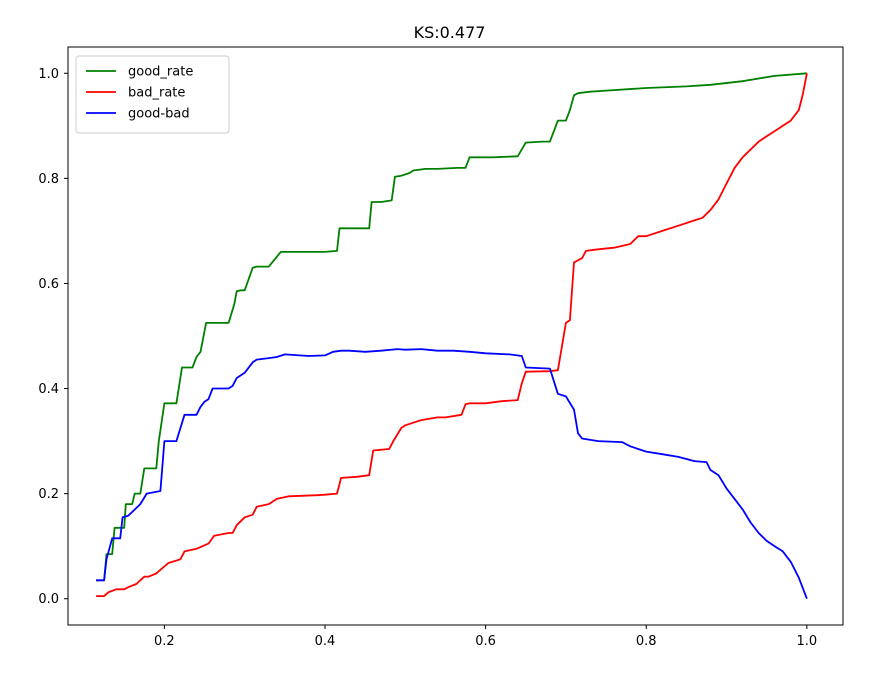 This screenshot has height=679, width=875. I want to click on legend-label: bad_rate, so click(156, 93).